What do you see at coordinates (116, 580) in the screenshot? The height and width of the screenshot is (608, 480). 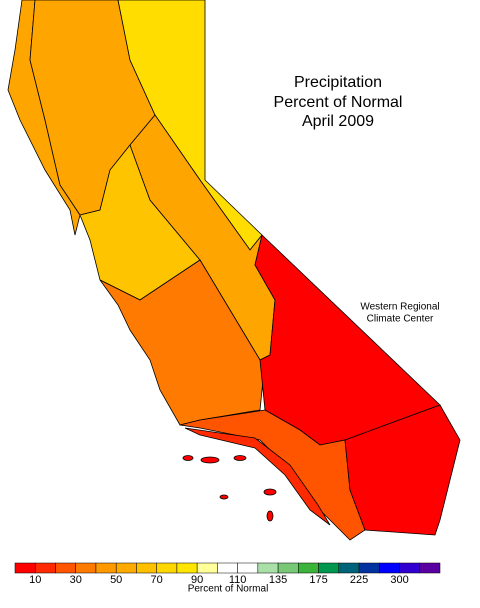 I see `legend-tick-label: 50` at bounding box center [116, 580].